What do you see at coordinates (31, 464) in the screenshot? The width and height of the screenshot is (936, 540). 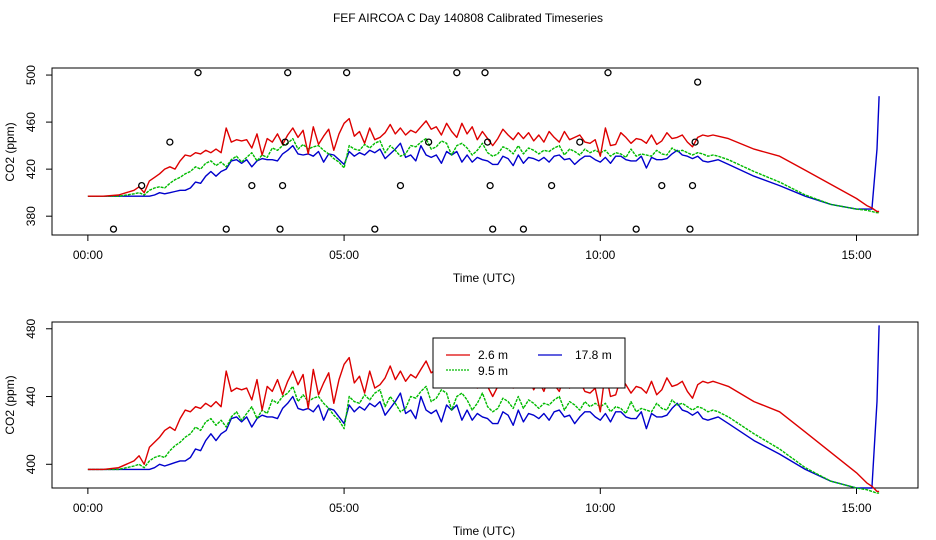 I see `y-tick-label: 400` at bounding box center [31, 464].